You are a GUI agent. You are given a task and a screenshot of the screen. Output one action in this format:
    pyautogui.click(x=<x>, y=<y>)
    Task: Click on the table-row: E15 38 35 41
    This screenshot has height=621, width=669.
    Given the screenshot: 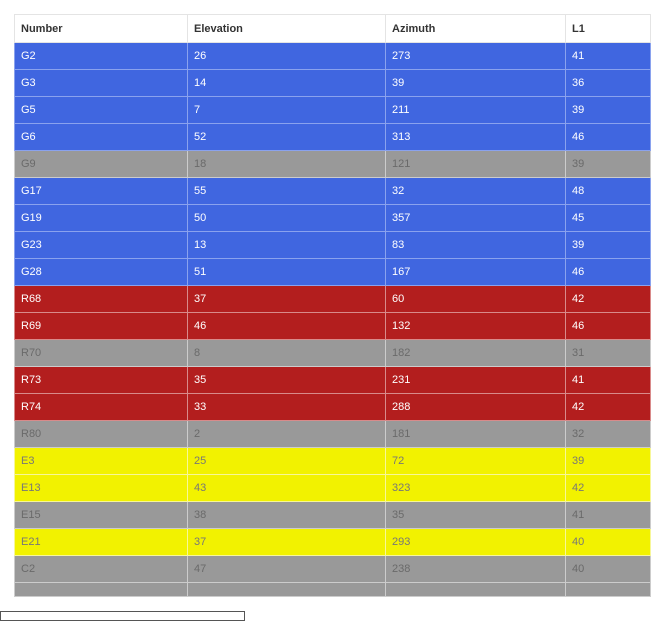 What is the action you would take?
    pyautogui.click(x=332, y=515)
    